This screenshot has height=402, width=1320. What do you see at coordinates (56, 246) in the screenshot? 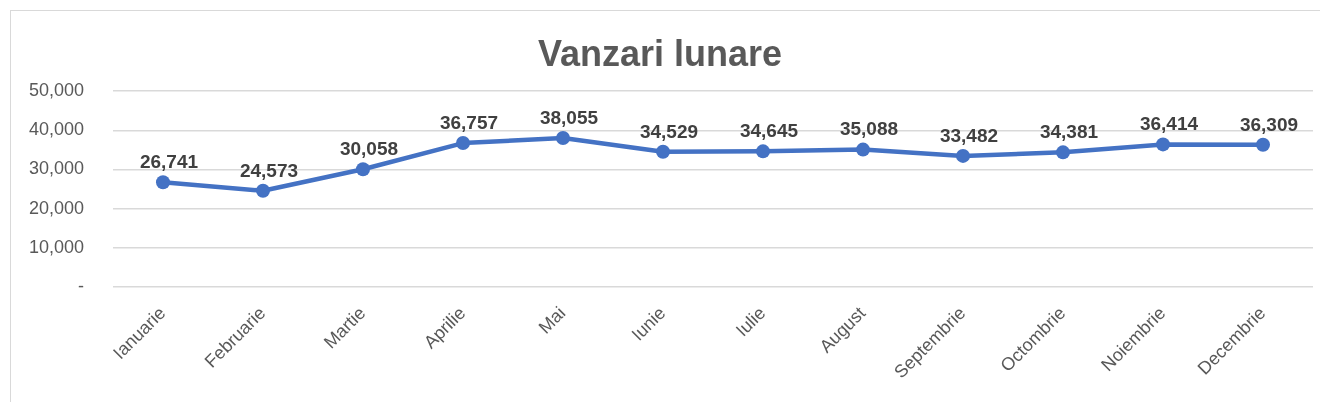
I see `y-tick-label: 10,000` at bounding box center [56, 246].